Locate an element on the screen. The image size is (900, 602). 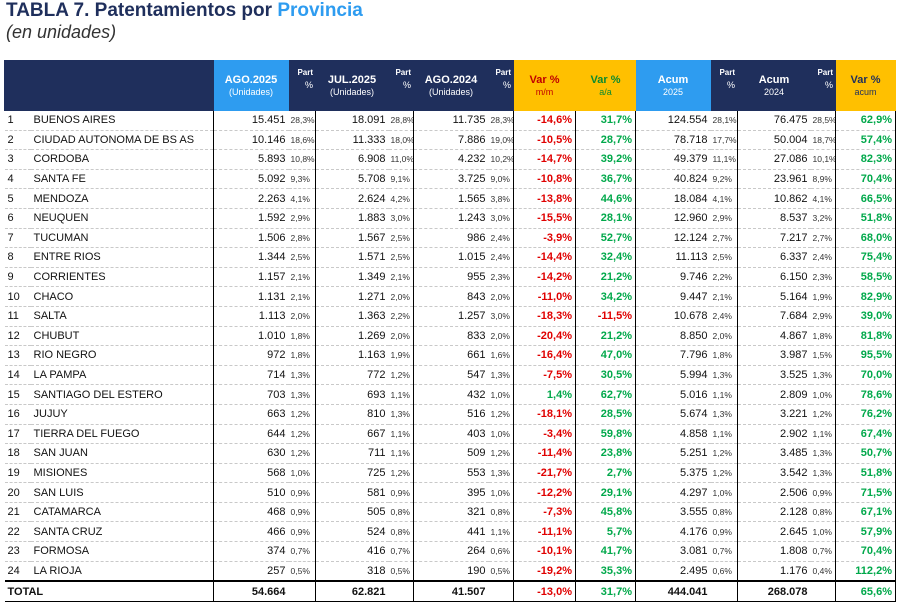
province: SAN JUAN is located at coordinates (122, 453).